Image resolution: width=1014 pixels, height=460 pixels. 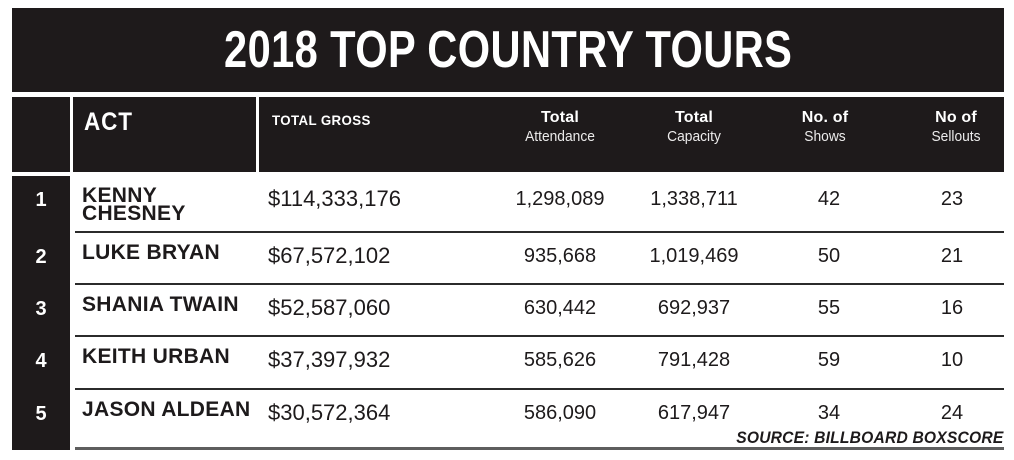 I want to click on column-header-act: ACT, so click(x=108, y=122).